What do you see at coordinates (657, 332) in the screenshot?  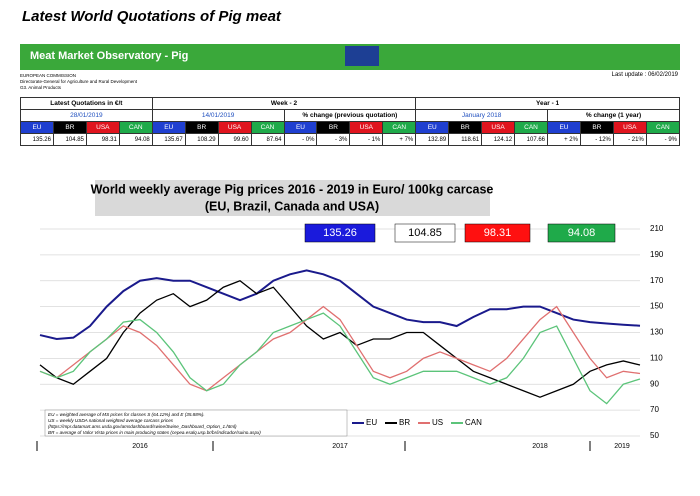 I see `y-tick-label: 130` at bounding box center [657, 332].